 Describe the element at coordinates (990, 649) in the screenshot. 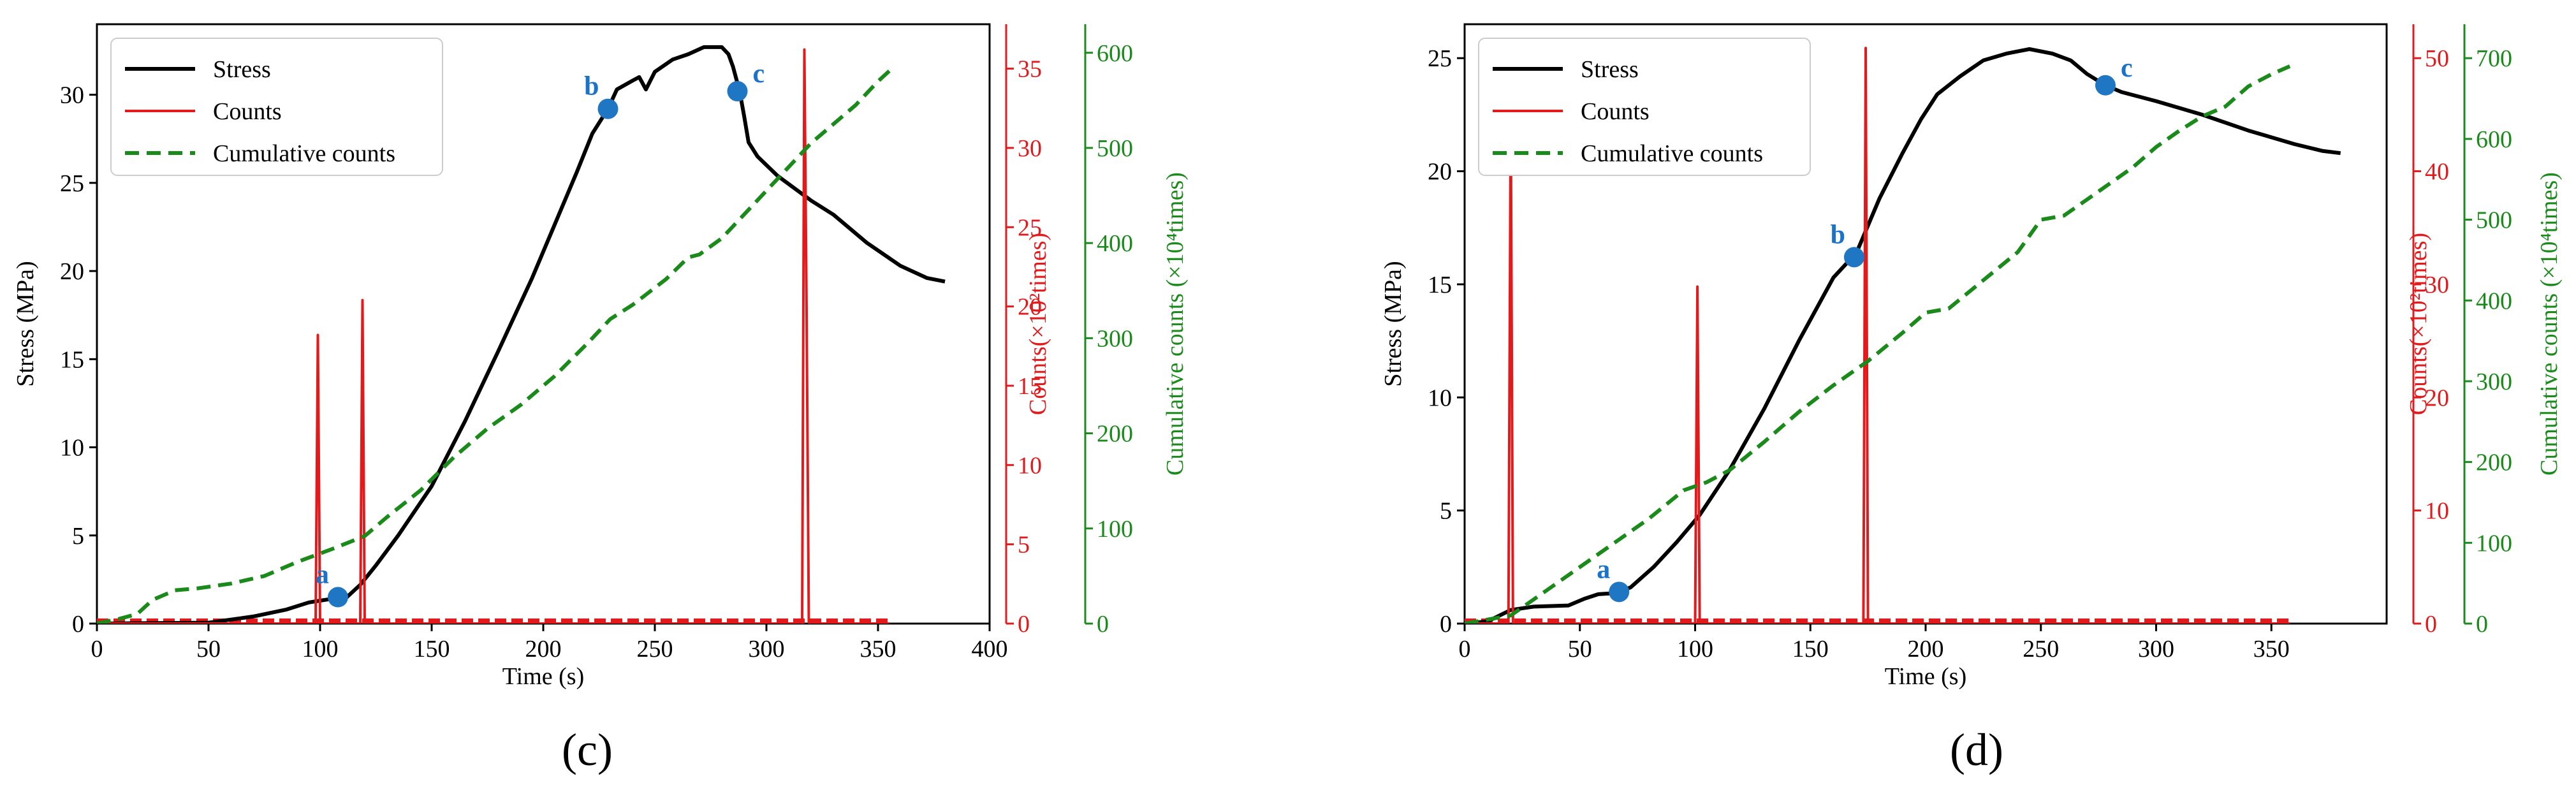

I see `x-tick-label: 400` at that location.